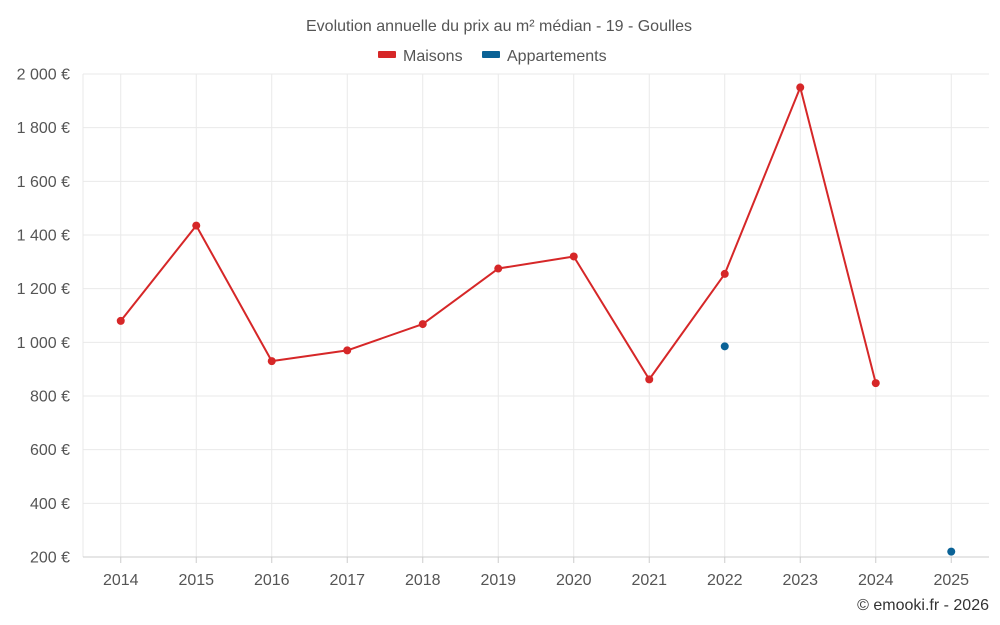  I want to click on y-tick-label: 400 €, so click(50, 504).